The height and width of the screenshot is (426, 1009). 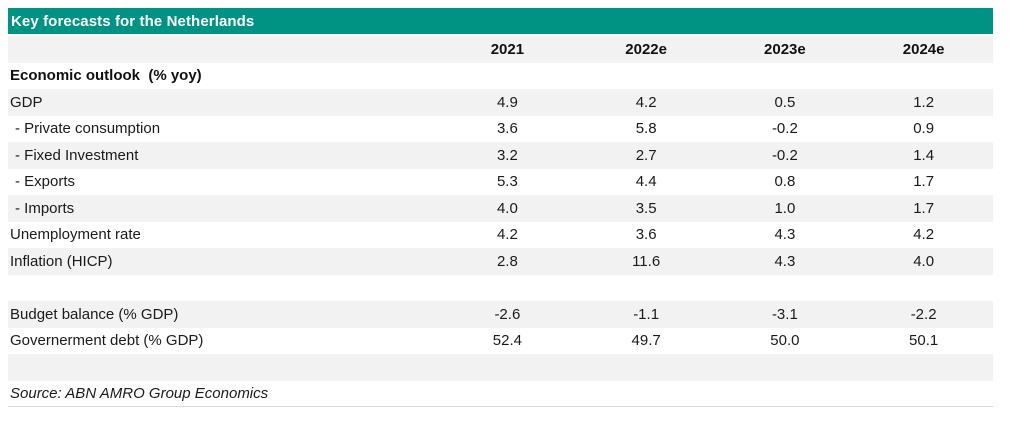 What do you see at coordinates (923, 314) in the screenshot?
I see `cell-value: -2.2` at bounding box center [923, 314].